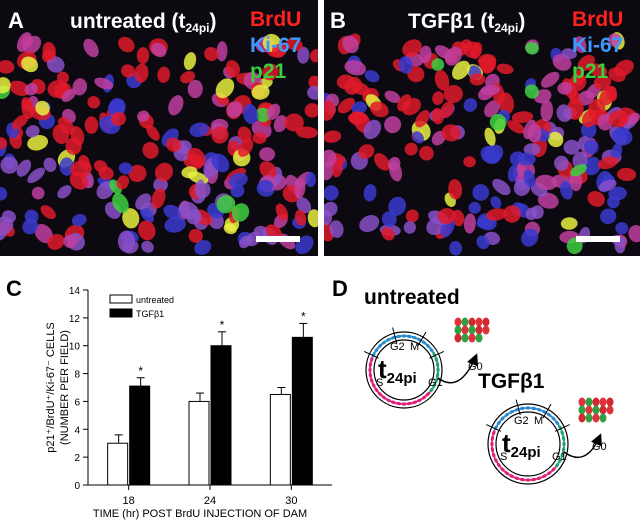  I want to click on subscript: 24pi, so click(526, 452).